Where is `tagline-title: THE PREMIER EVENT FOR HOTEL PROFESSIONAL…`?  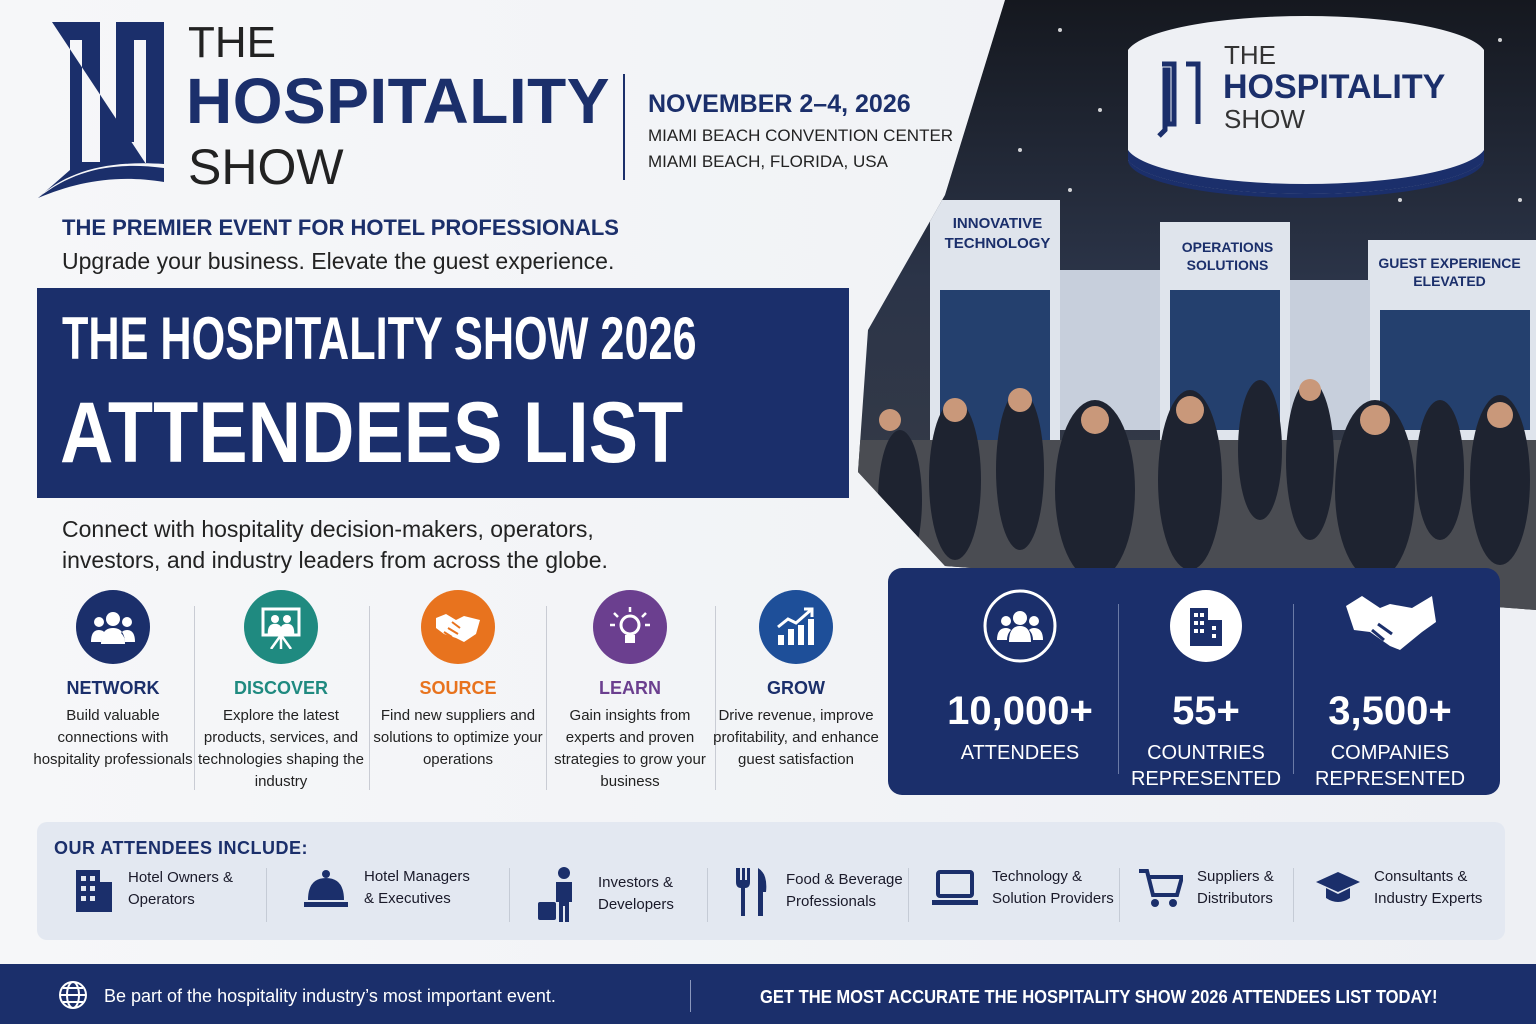
tagline-title: THE PREMIER EVENT FOR HOTEL PROFESSIONAL… is located at coordinates (340, 227).